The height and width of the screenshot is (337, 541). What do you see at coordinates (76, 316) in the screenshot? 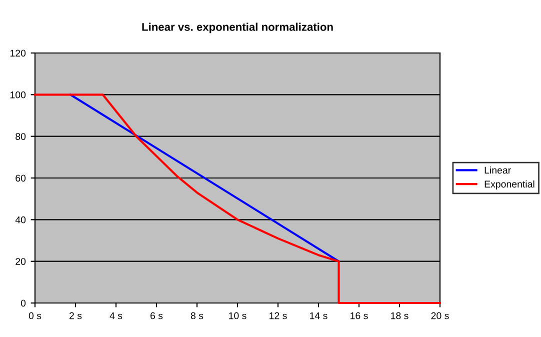
I see `x-tick-label: 2 s` at bounding box center [76, 316].